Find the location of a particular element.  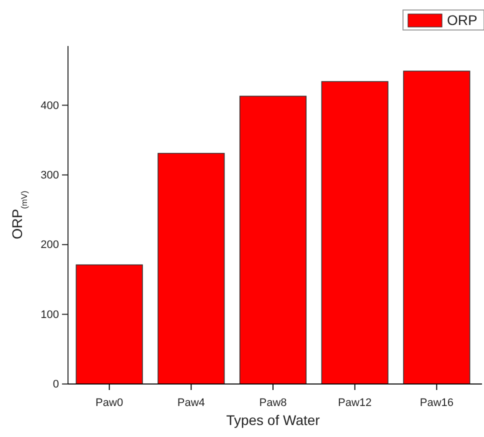

y-tick-label: 0 is located at coordinates (55, 384).